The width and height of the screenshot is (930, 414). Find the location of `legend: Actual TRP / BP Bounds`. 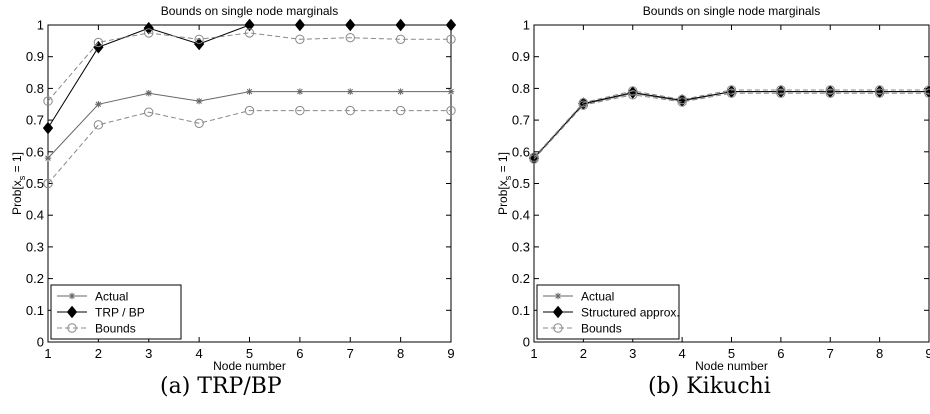

legend: Actual TRP / BP Bounds is located at coordinates (116, 312).